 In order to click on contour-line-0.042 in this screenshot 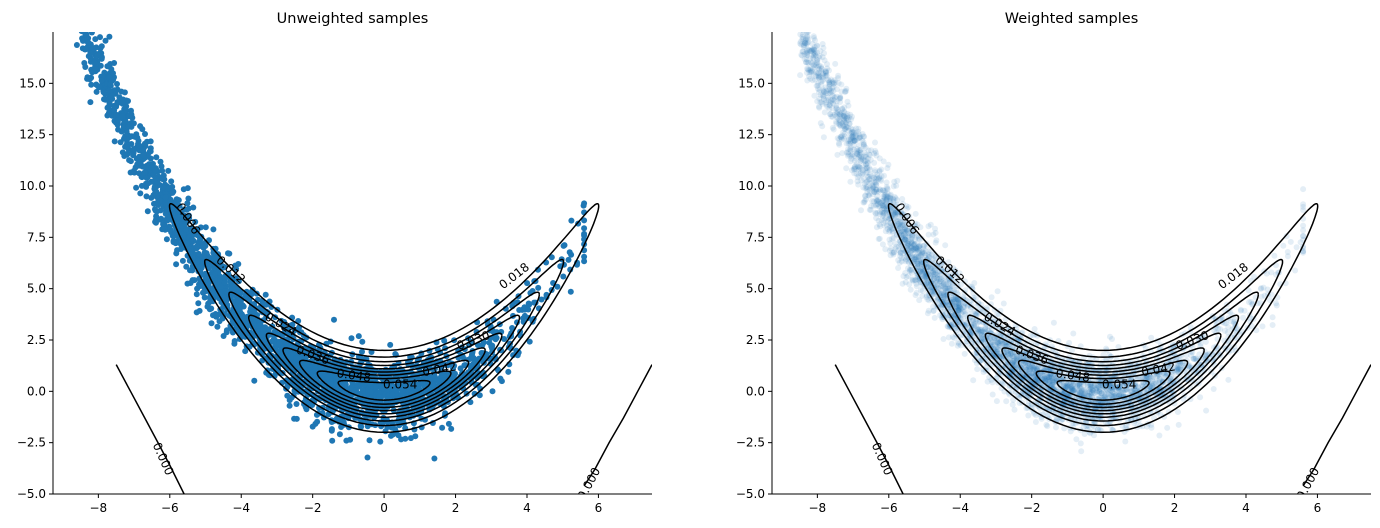, I will do `click(384, 384)`.